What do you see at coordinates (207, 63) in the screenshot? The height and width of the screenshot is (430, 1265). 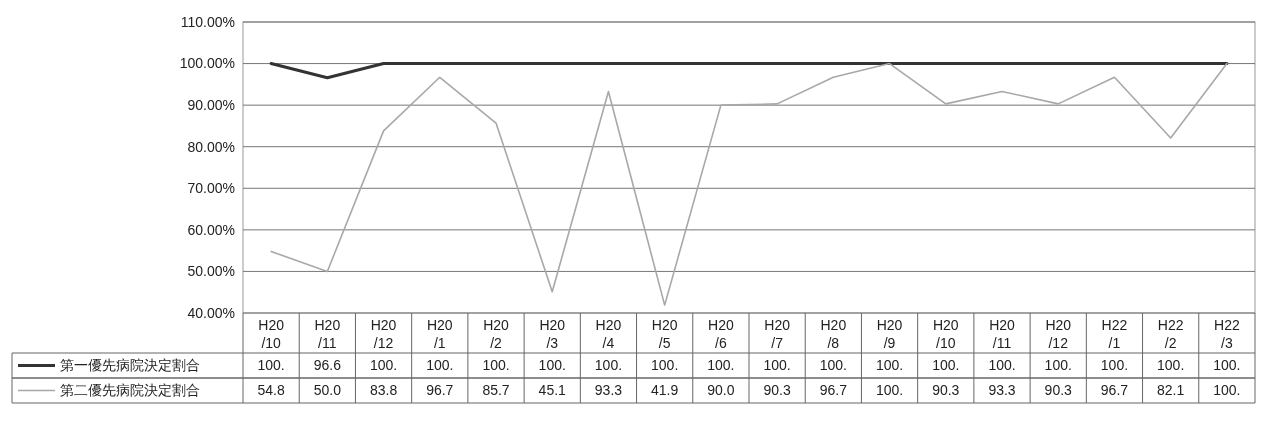 I see `y-tick-label: 100.00%` at bounding box center [207, 63].